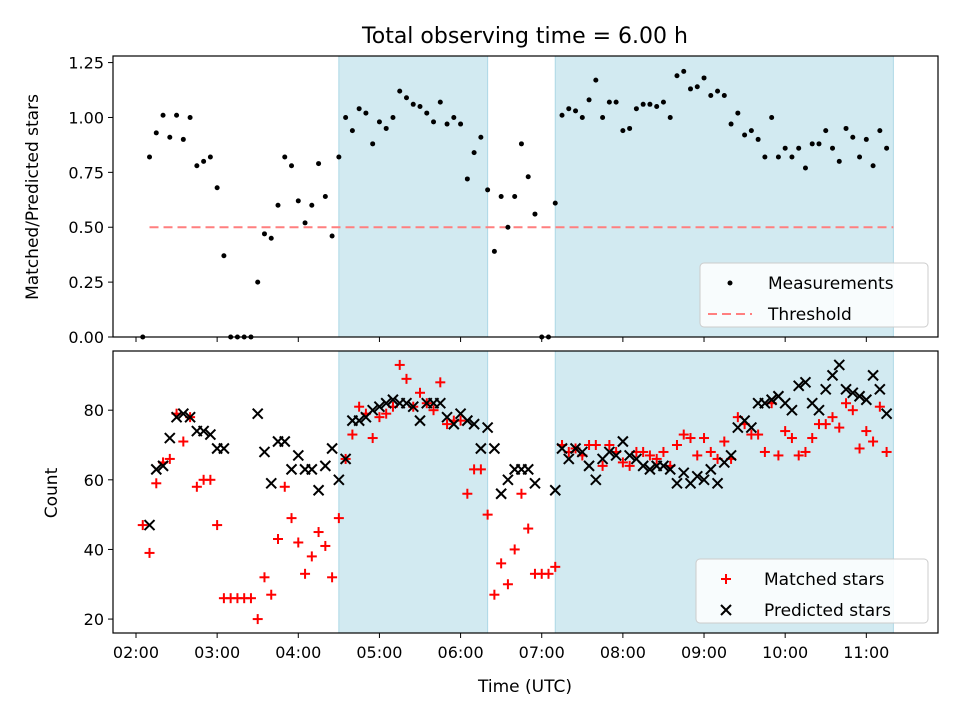 The height and width of the screenshot is (720, 960). I want to click on legend-label: Threshold, so click(809, 315).